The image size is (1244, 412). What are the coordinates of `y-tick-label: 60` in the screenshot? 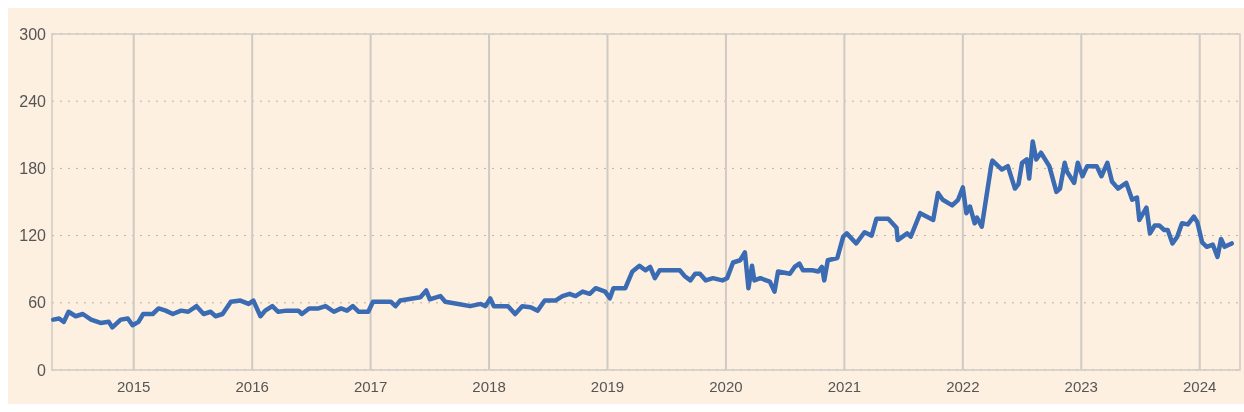 It's located at (37, 303).